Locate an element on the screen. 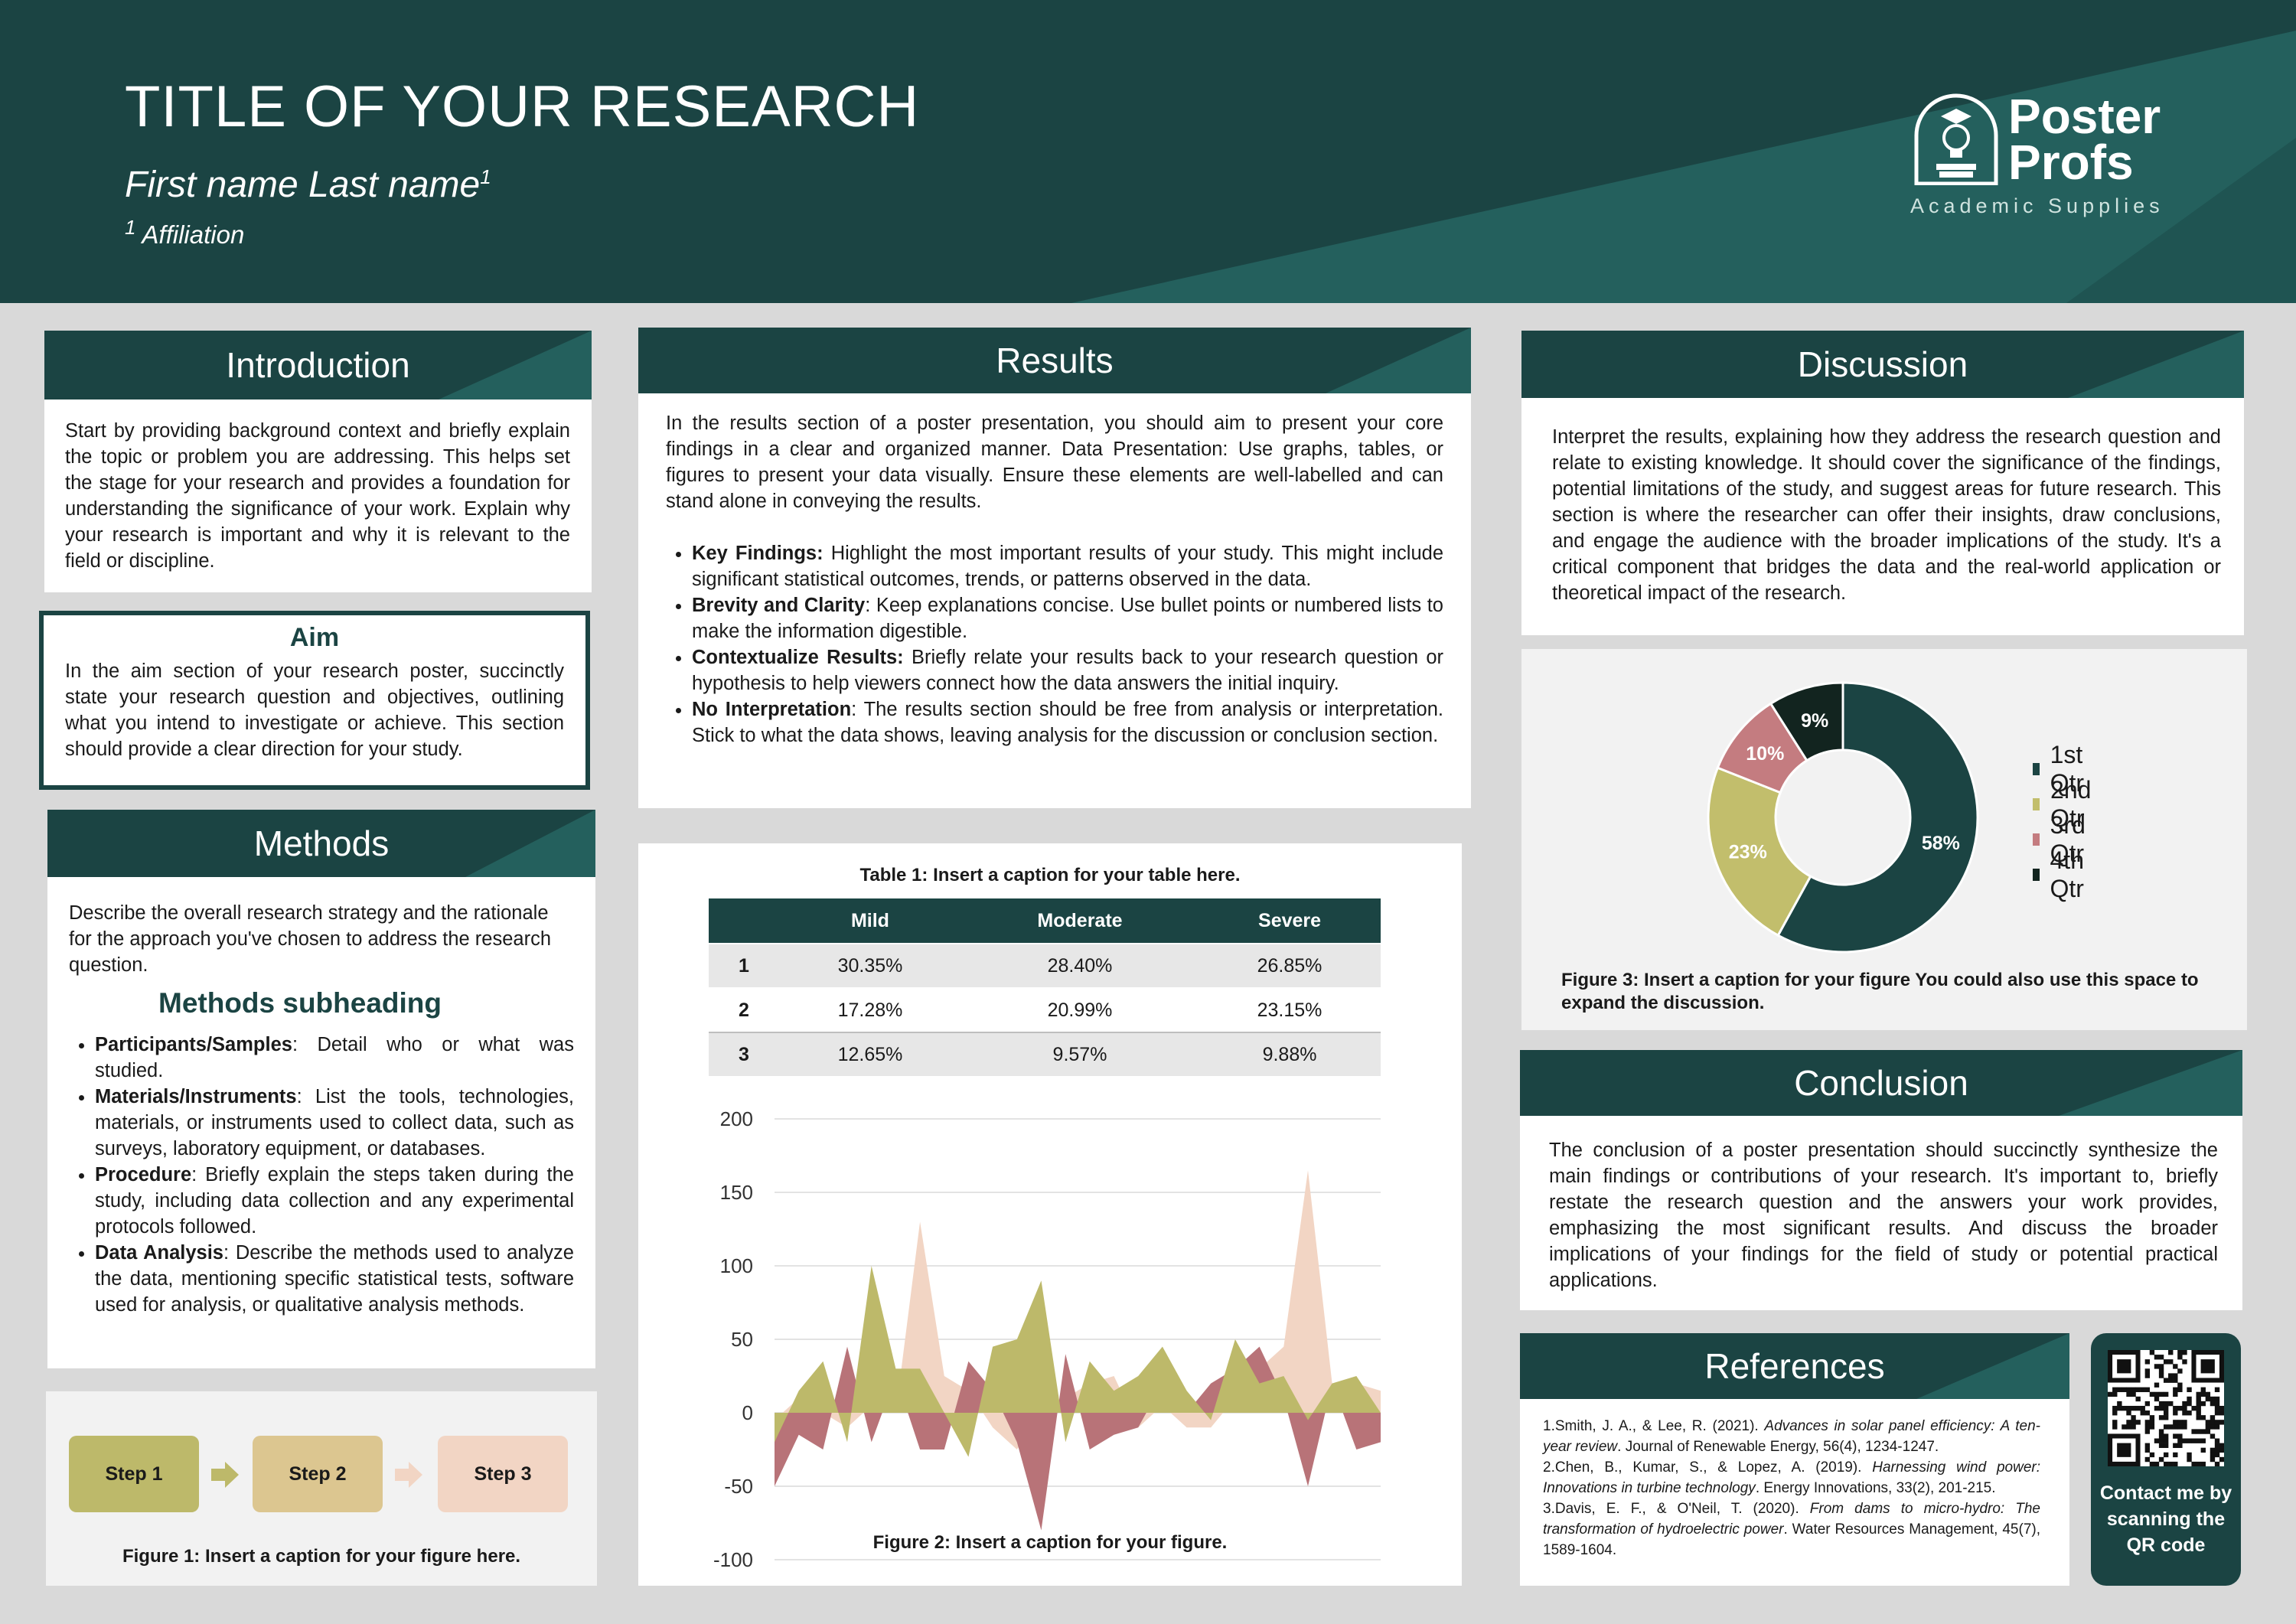 Image resolution: width=2296 pixels, height=1624 pixels. discussion-heading: Discussion is located at coordinates (1882, 365).